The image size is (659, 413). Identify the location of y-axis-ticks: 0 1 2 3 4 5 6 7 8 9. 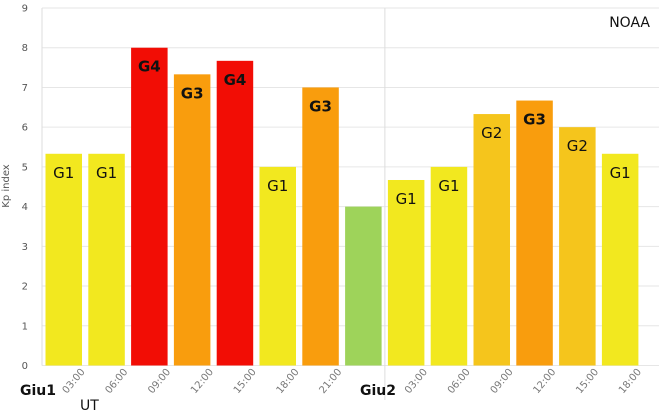
(25, 188).